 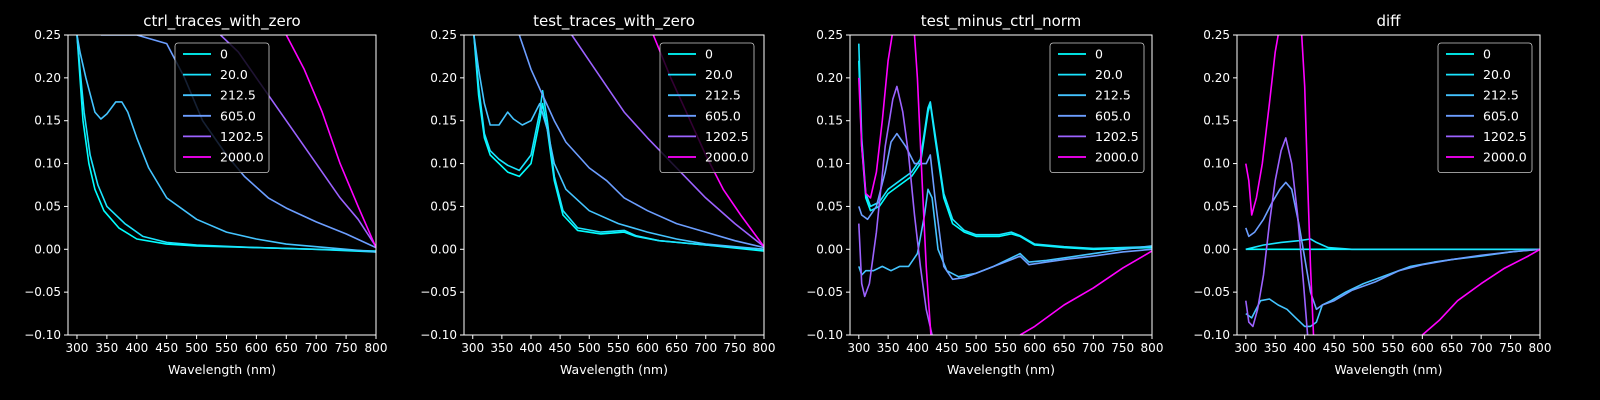 What do you see at coordinates (764, 348) in the screenshot?
I see `x-tick-label: 800` at bounding box center [764, 348].